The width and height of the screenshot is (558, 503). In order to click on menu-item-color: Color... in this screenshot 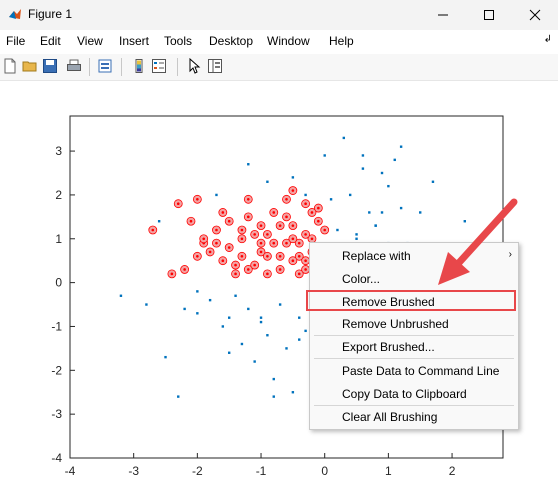, I will do `click(361, 279)`.